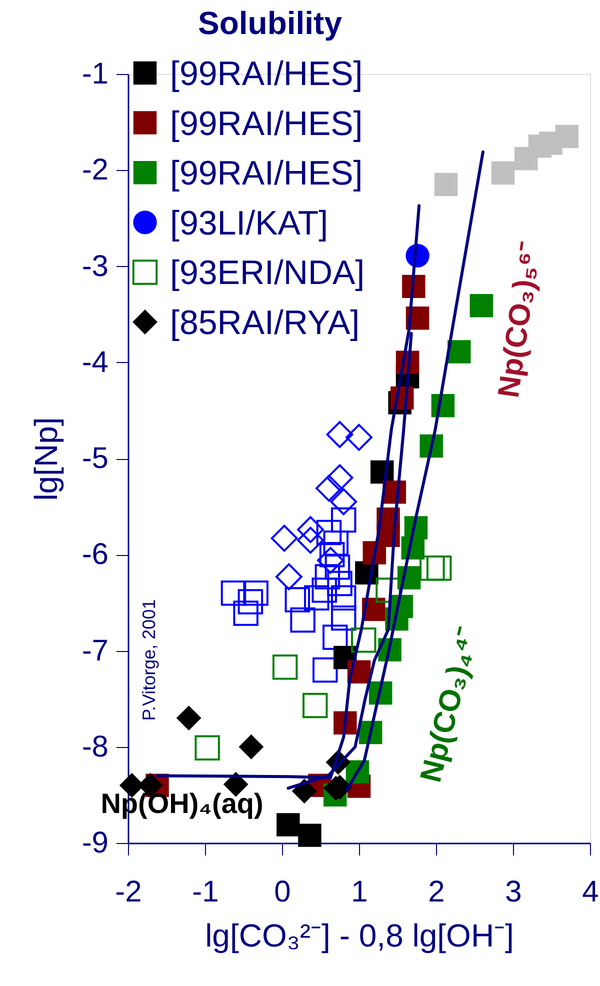  What do you see at coordinates (205, 892) in the screenshot?
I see `x-tick-label: -1` at bounding box center [205, 892].